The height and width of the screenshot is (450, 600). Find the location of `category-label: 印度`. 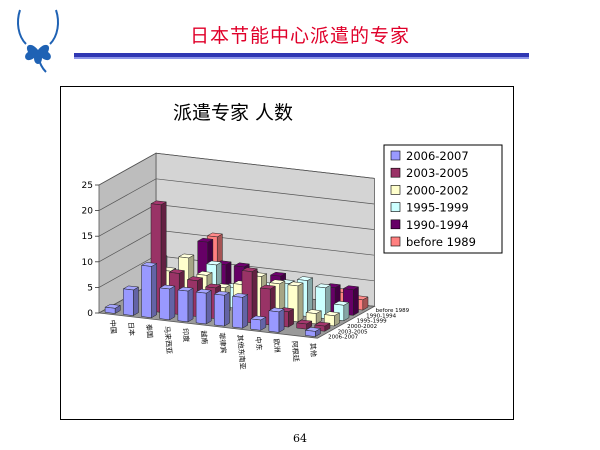

category-label: 印度 is located at coordinates (186, 335).